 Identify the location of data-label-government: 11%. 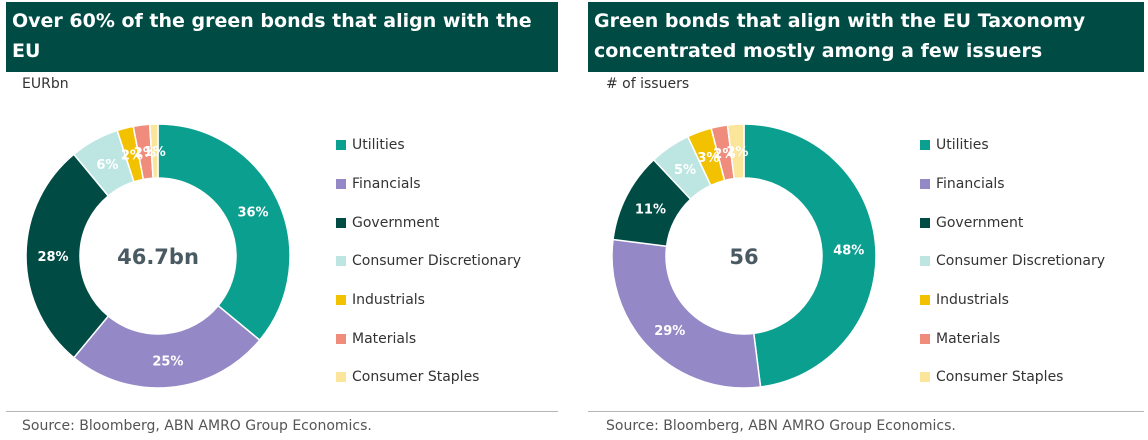
(650, 209).